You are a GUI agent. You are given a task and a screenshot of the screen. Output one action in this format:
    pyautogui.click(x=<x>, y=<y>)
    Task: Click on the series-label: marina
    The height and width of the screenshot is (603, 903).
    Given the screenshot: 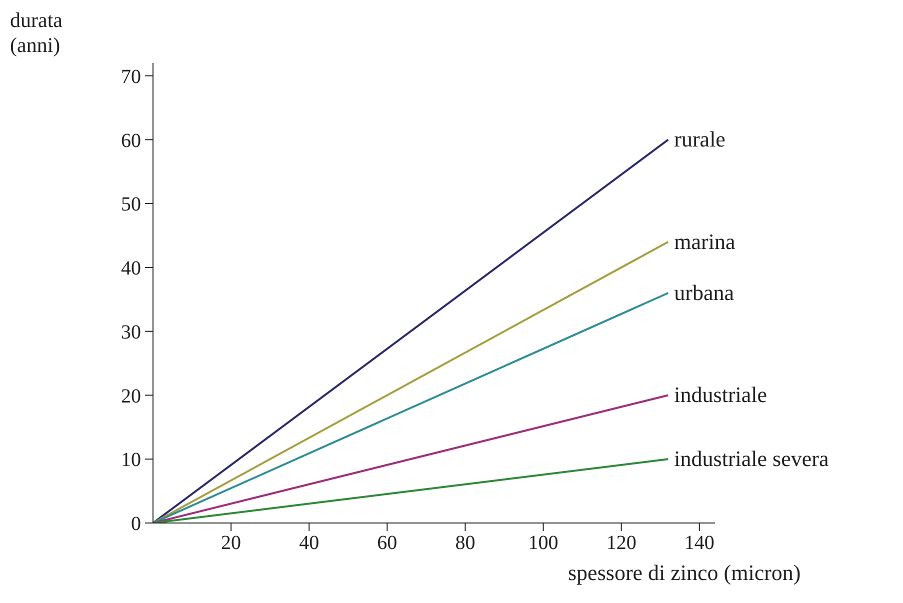 What is the action you would take?
    pyautogui.click(x=705, y=241)
    